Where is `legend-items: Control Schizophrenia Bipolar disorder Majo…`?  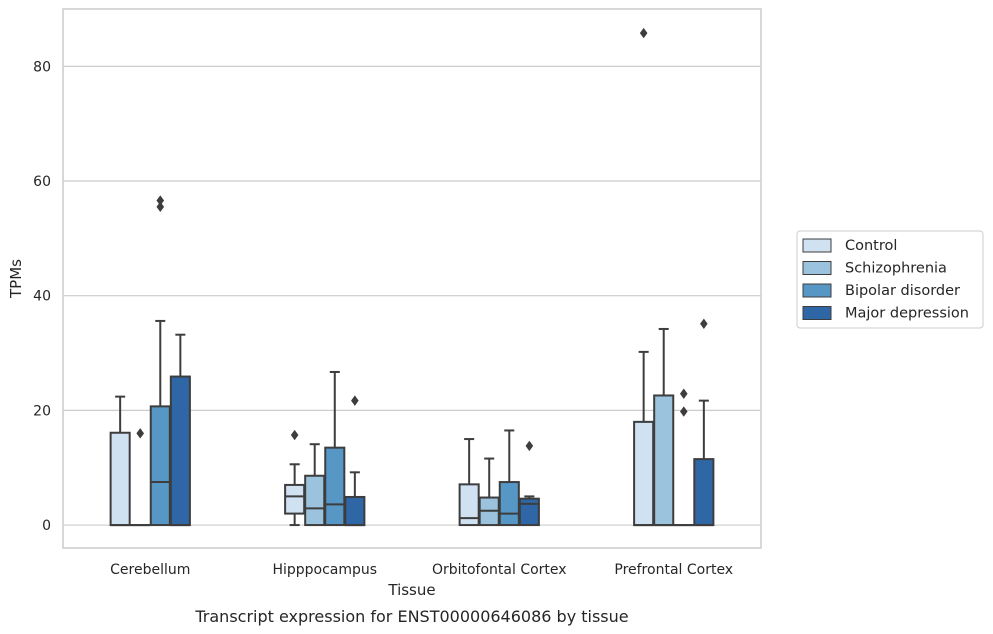 legend-items: Control Schizophrenia Bipolar disorder Majo… is located at coordinates (885, 280).